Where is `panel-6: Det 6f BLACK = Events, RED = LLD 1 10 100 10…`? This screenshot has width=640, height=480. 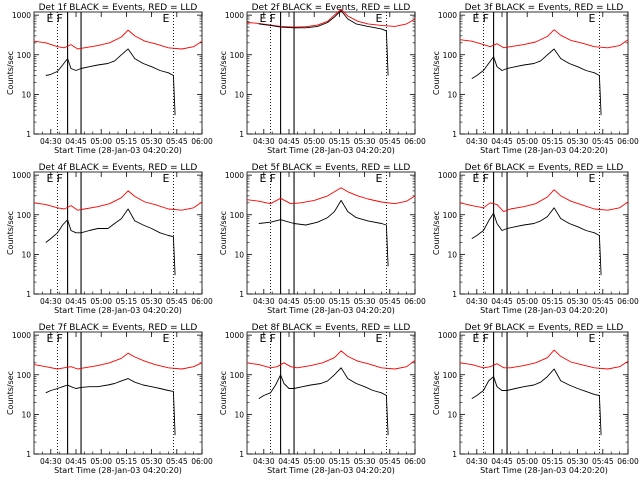
panel-6: Det 6f BLACK = Events, RED = LLD 1 10 100 10… is located at coordinates (535, 239).